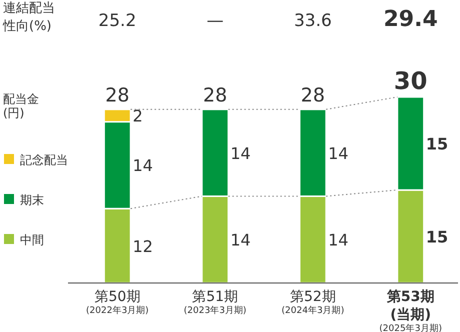 This screenshot has height=332, width=460. I want to click on legend-title: 配当金(円), so click(21, 106).